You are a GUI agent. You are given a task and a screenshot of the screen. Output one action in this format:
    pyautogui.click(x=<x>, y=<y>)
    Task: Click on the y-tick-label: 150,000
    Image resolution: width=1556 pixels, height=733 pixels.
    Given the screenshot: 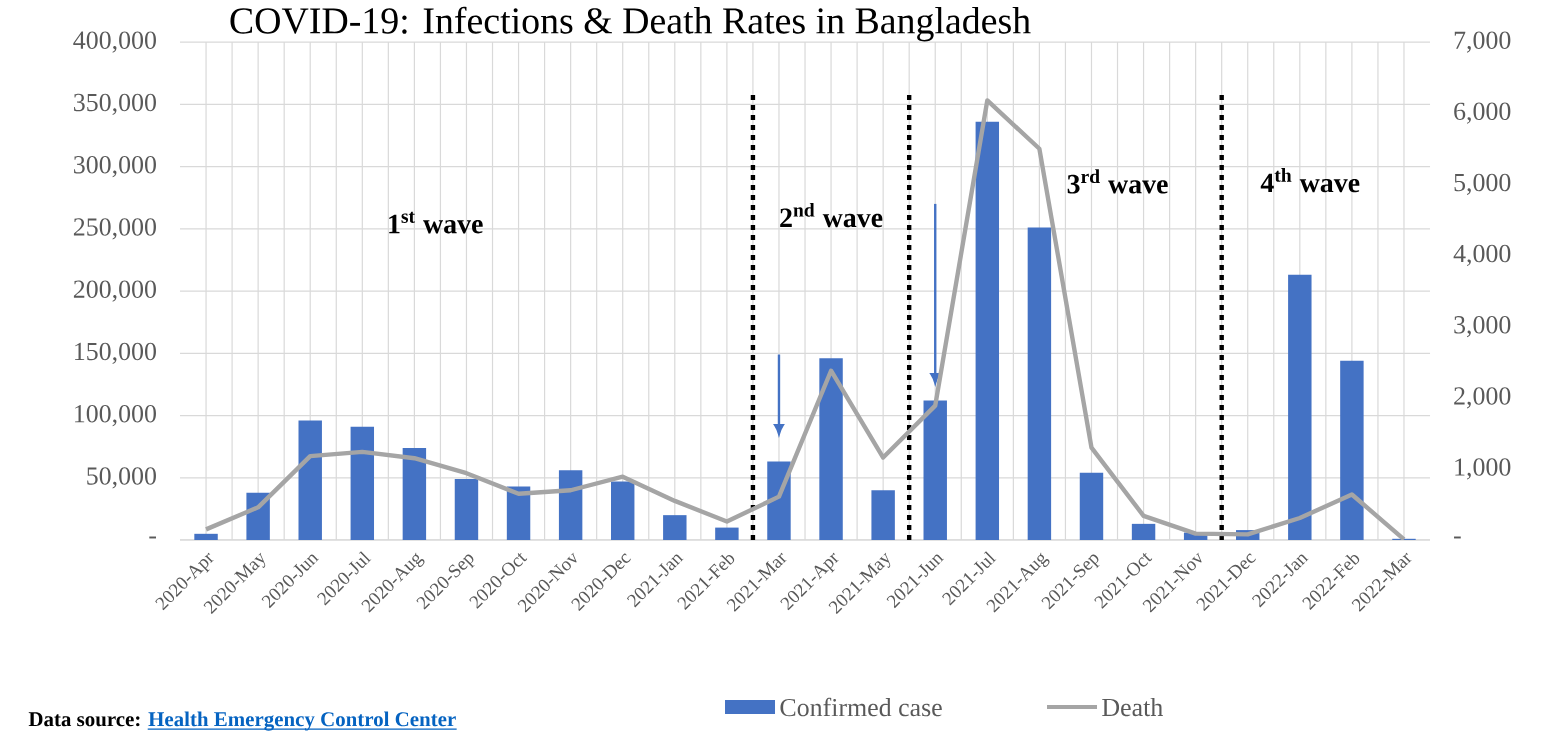 What is the action you would take?
    pyautogui.click(x=115, y=353)
    